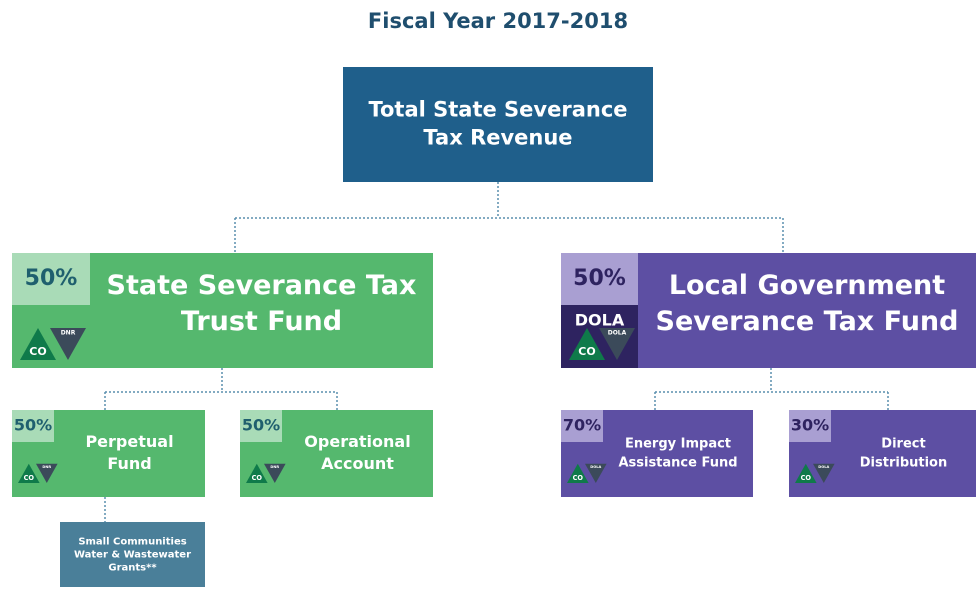 The image size is (976, 591). Describe the element at coordinates (497, 138) in the screenshot. I see `node-label: Tax Revenue` at that location.